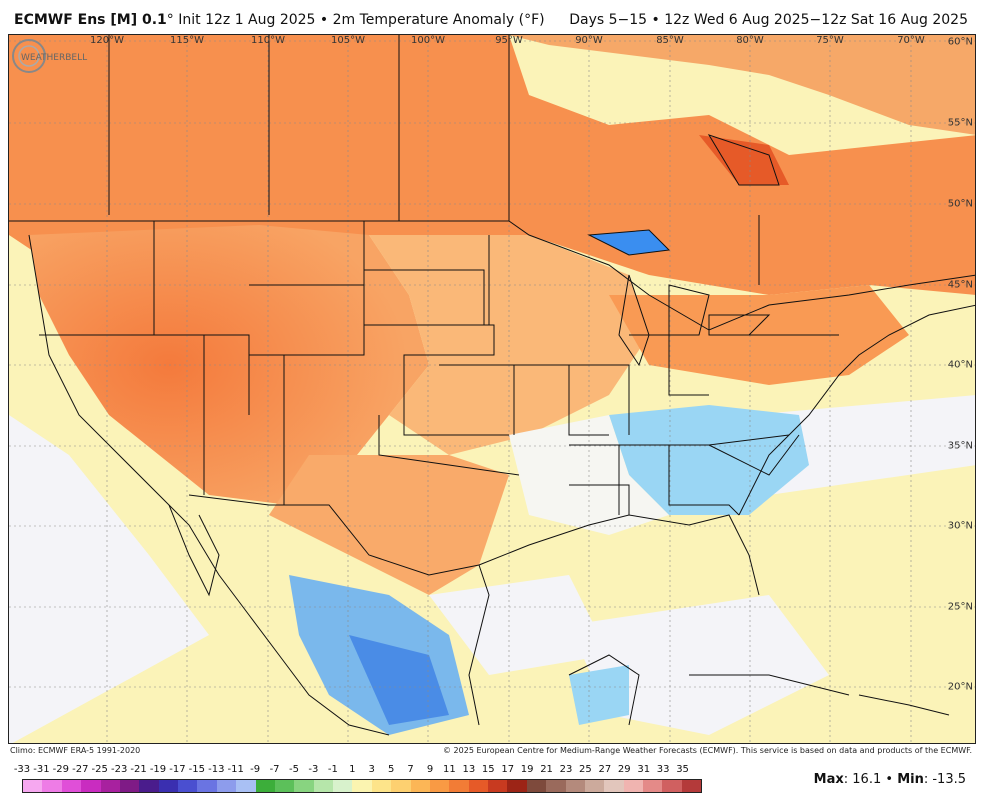 The height and width of the screenshot is (808, 984). What do you see at coordinates (449, 769) in the screenshot?
I see `colorbar-label: 11` at bounding box center [449, 769].